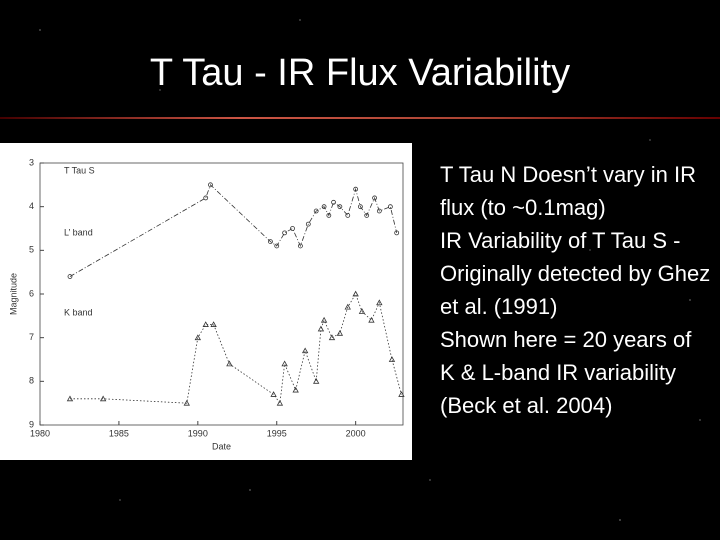  Describe the element at coordinates (360, 73) in the screenshot. I see `slide-title: T Tau - IR Flux Variability` at that location.